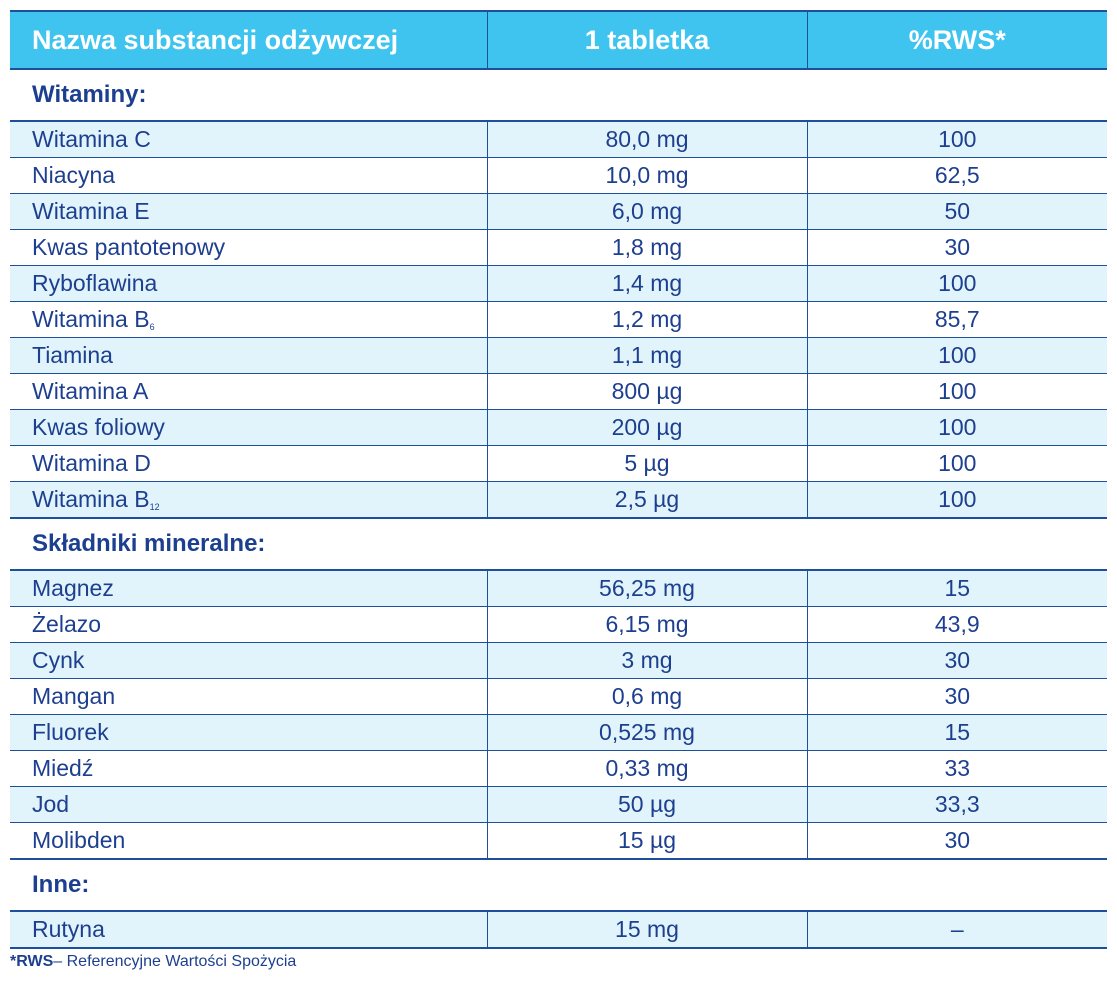 The height and width of the screenshot is (981, 1117). Describe the element at coordinates (956, 804) in the screenshot. I see `rws-percent-cell: 33,3` at that location.